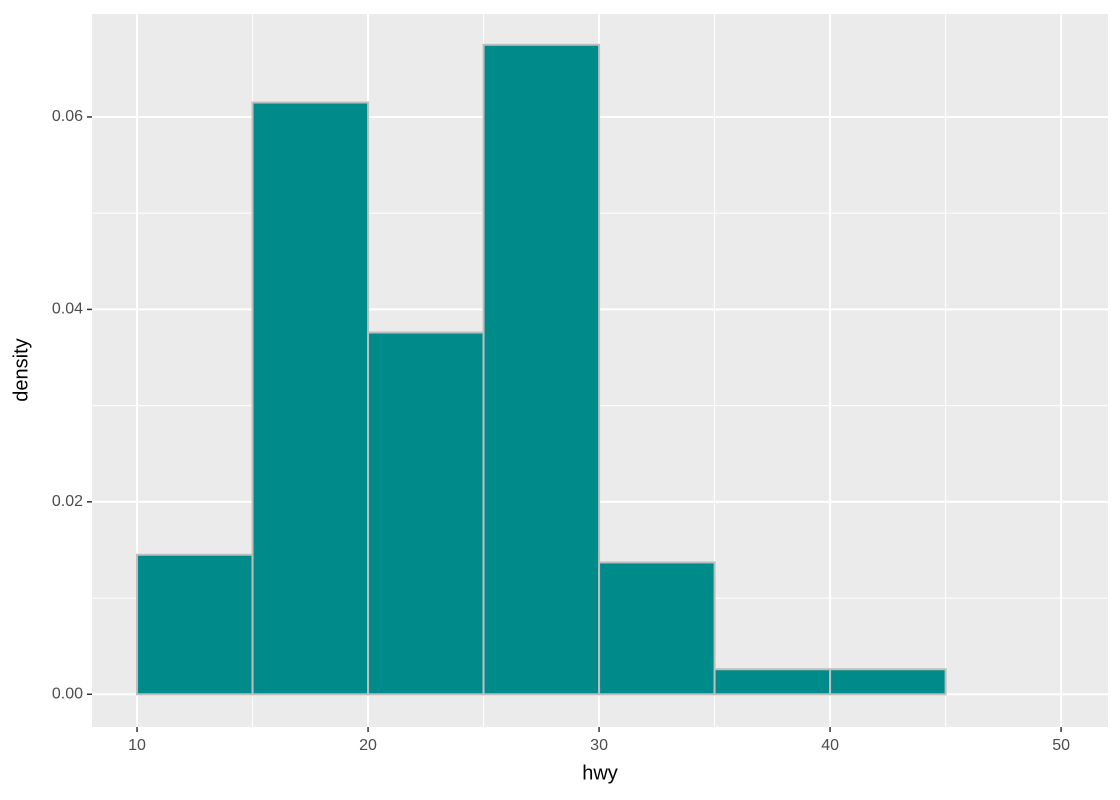  What do you see at coordinates (600, 773) in the screenshot?
I see `x-axis-title: hwy` at bounding box center [600, 773].